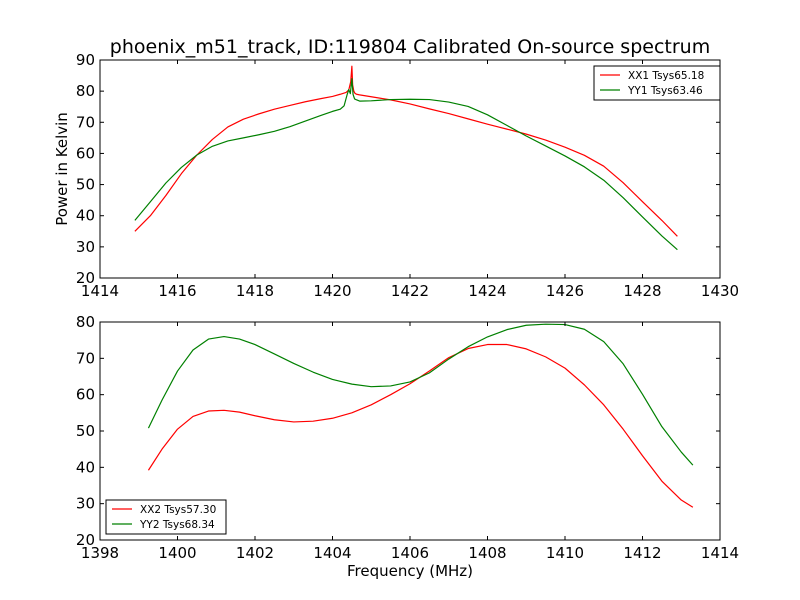  I want to click on x-tick-label: 1424, so click(487, 291).